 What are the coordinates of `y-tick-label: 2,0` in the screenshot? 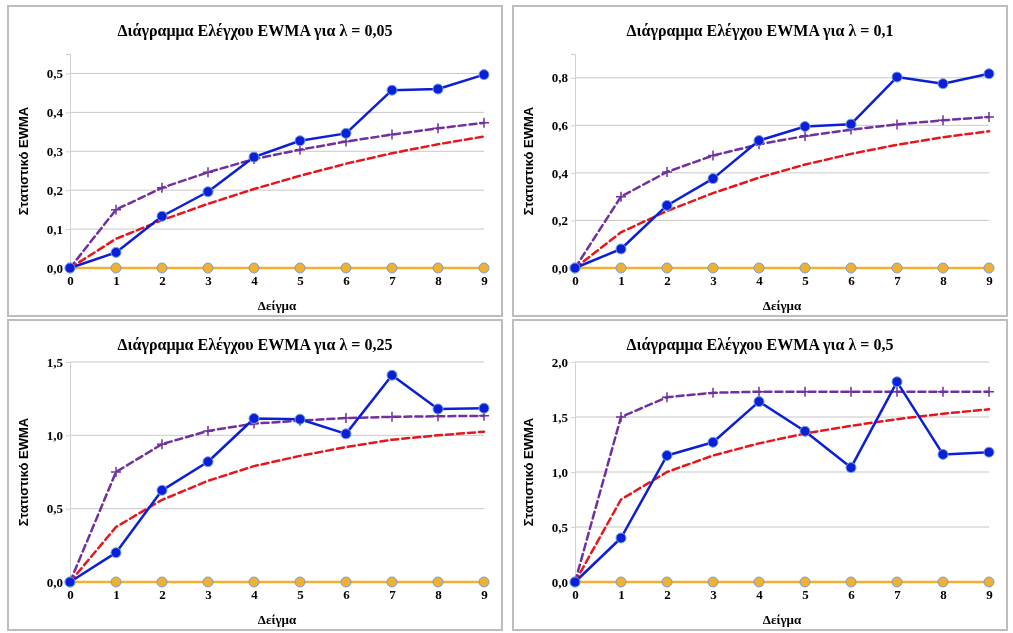 It's located at (559, 362).